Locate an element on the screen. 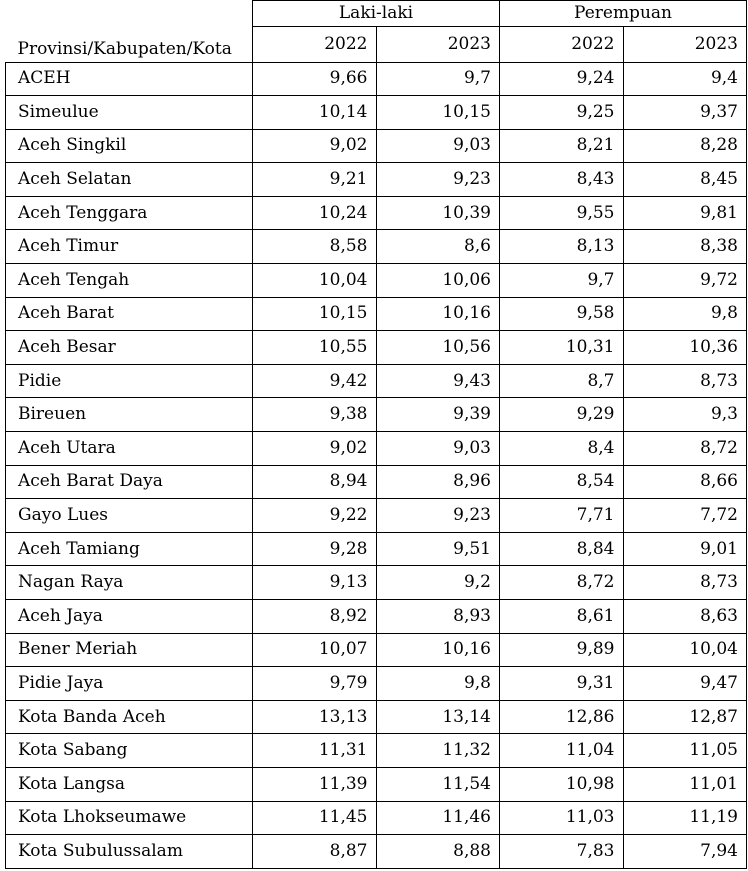  value-male-2023-cell: 8,6 is located at coordinates (437, 247).